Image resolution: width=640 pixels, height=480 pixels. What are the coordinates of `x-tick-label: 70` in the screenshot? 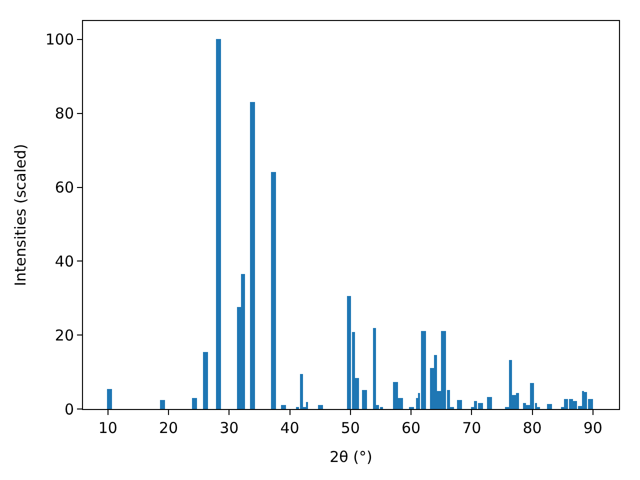 It's located at (472, 428).